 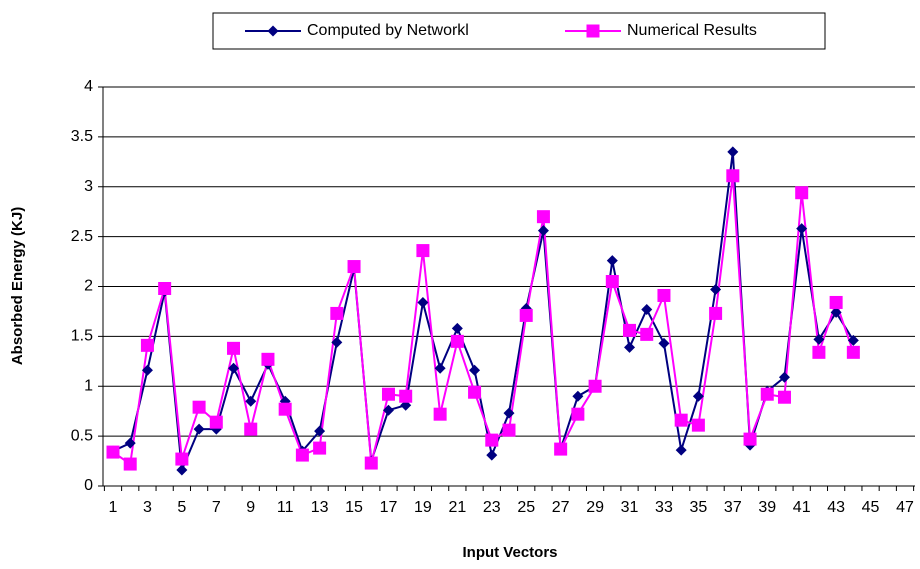 I want to click on x-tick-label: 31, so click(x=630, y=507).